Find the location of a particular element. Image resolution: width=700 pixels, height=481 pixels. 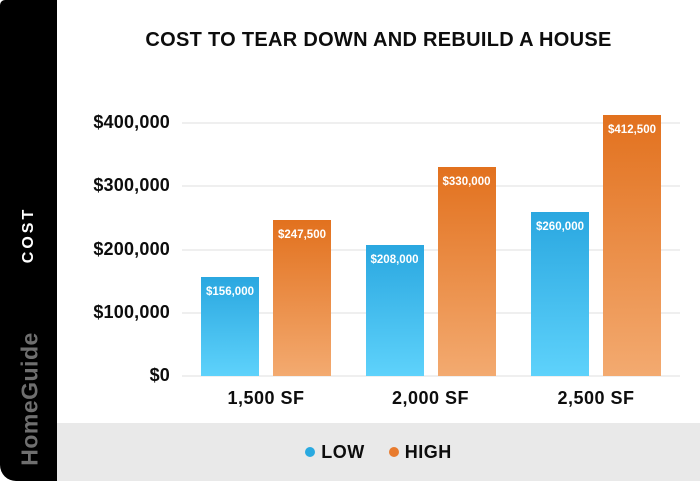

legend: LOW HIGH is located at coordinates (378, 452).